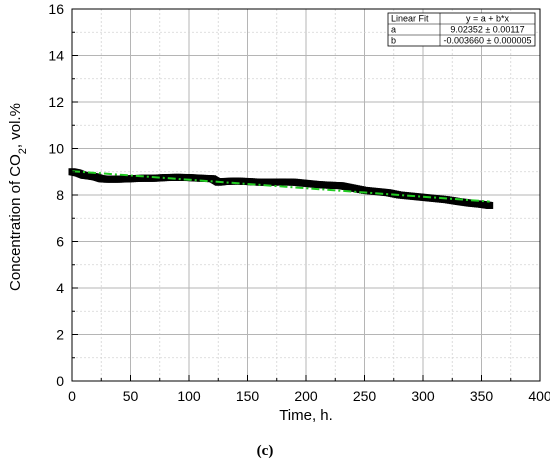  What do you see at coordinates (60, 288) in the screenshot?
I see `y-tick-label: 4` at bounding box center [60, 288].